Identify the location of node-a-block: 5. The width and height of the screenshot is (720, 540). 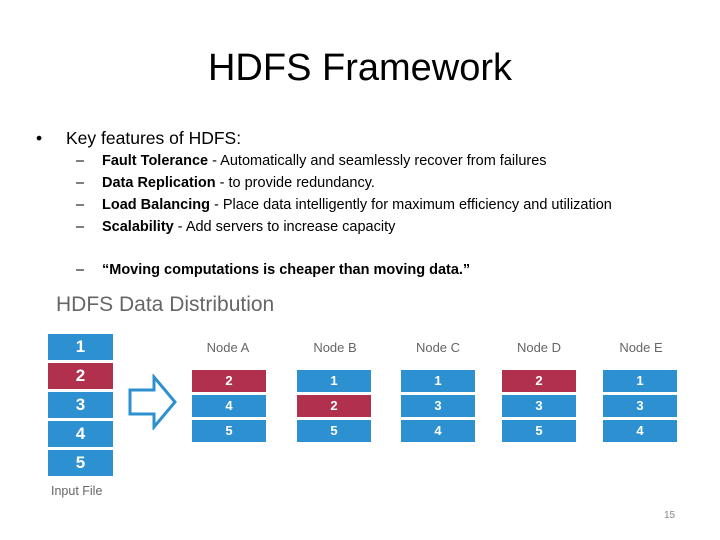
(229, 431).